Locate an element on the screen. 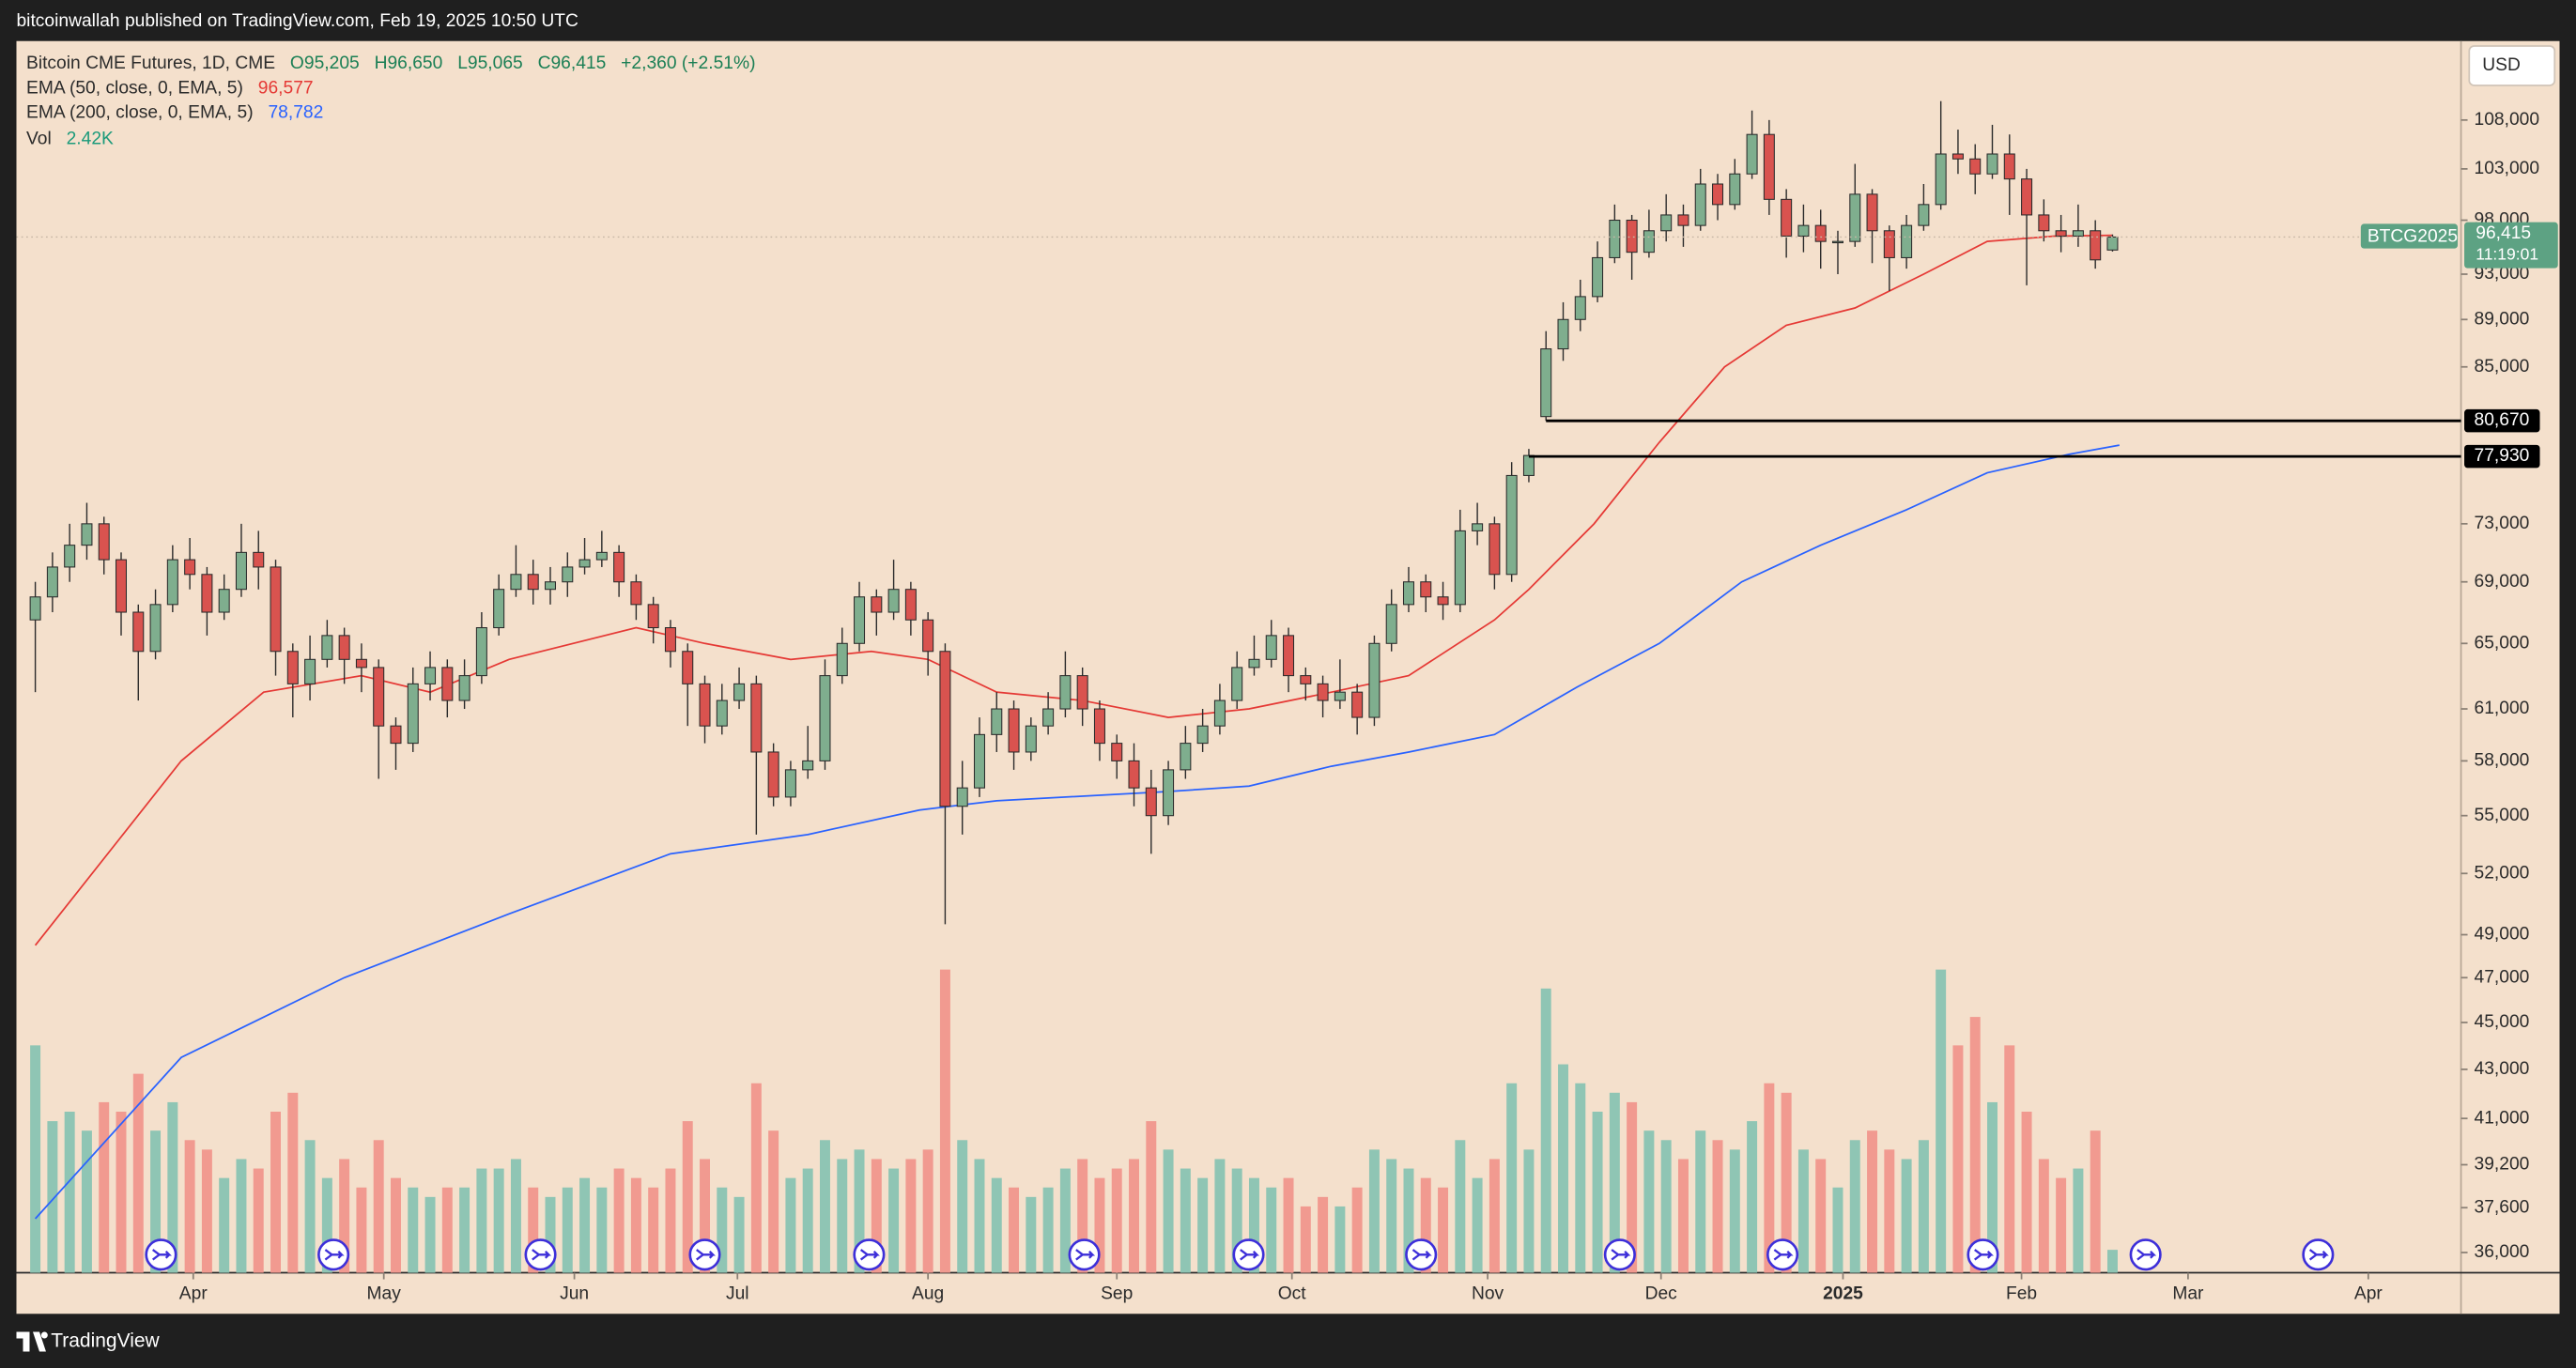 This screenshot has height=1368, width=2576. level-tag is located at coordinates (2502, 457).